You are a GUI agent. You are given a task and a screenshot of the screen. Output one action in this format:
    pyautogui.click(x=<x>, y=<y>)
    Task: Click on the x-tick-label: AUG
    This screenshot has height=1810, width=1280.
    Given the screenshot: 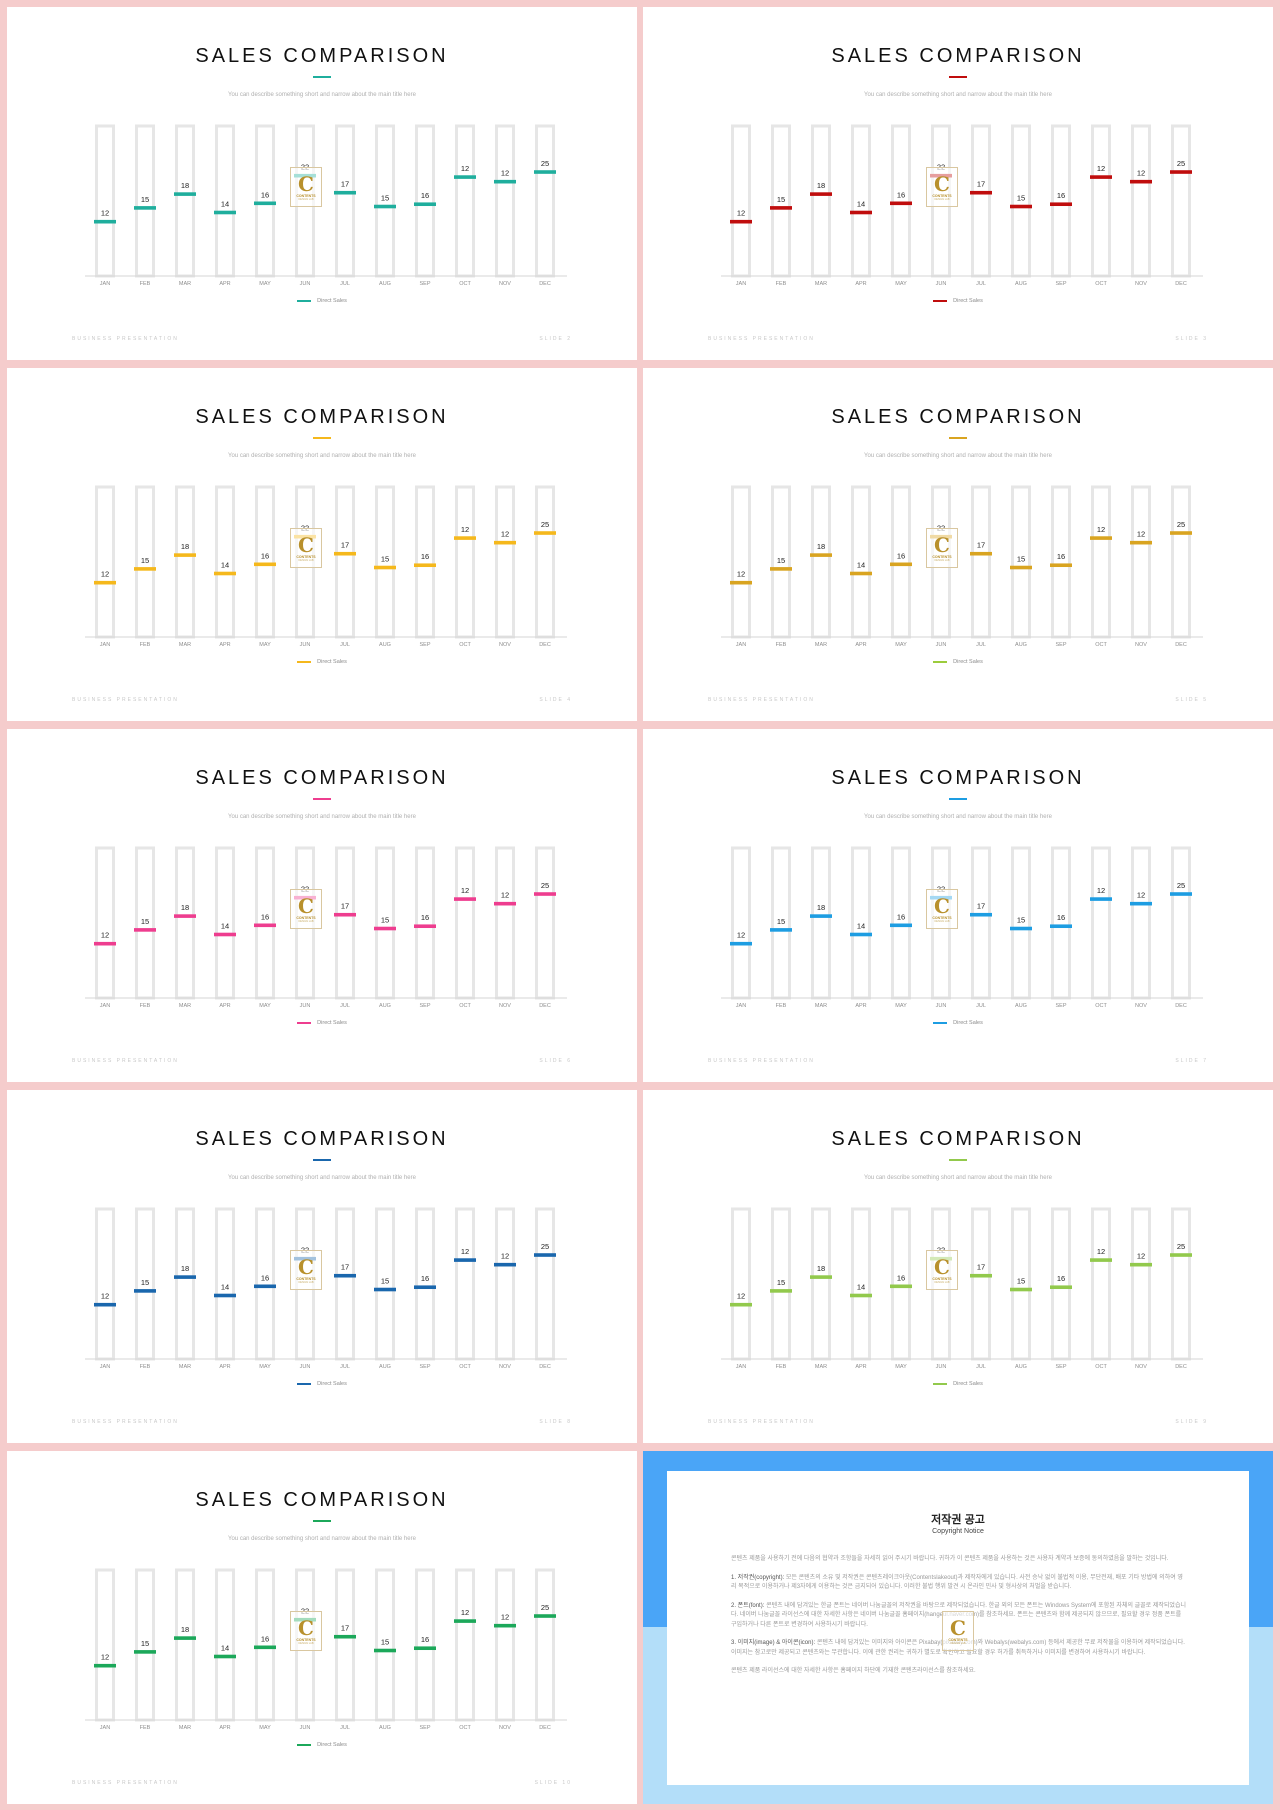 What is the action you would take?
    pyautogui.click(x=385, y=283)
    